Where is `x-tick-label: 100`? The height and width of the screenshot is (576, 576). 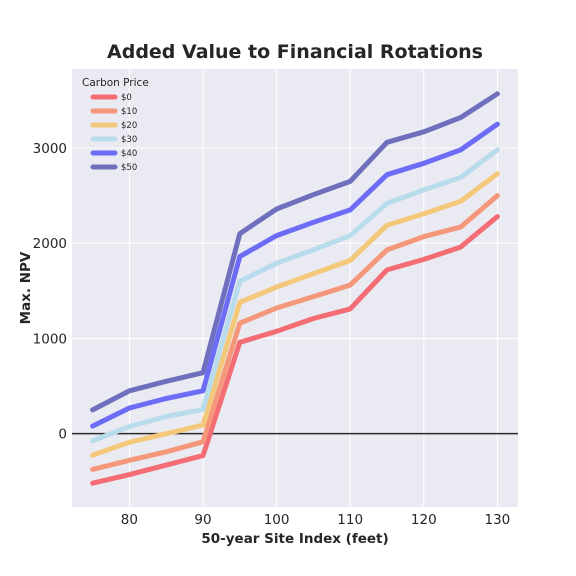 x-tick-label: 100 is located at coordinates (277, 520).